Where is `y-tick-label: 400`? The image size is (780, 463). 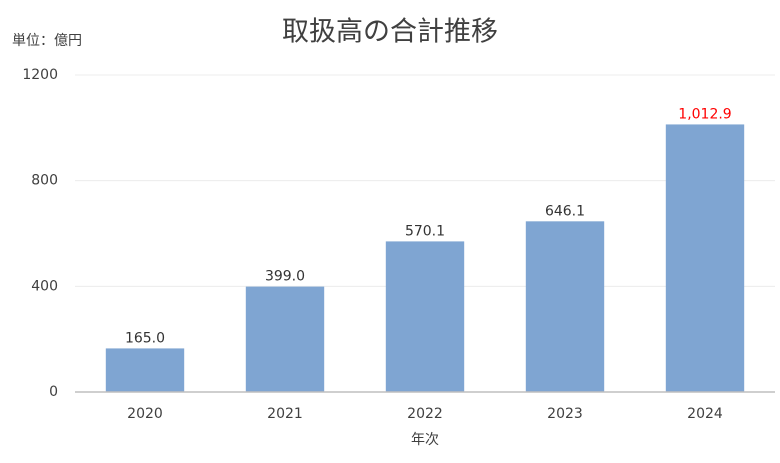 y-tick-label: 400 is located at coordinates (44, 286).